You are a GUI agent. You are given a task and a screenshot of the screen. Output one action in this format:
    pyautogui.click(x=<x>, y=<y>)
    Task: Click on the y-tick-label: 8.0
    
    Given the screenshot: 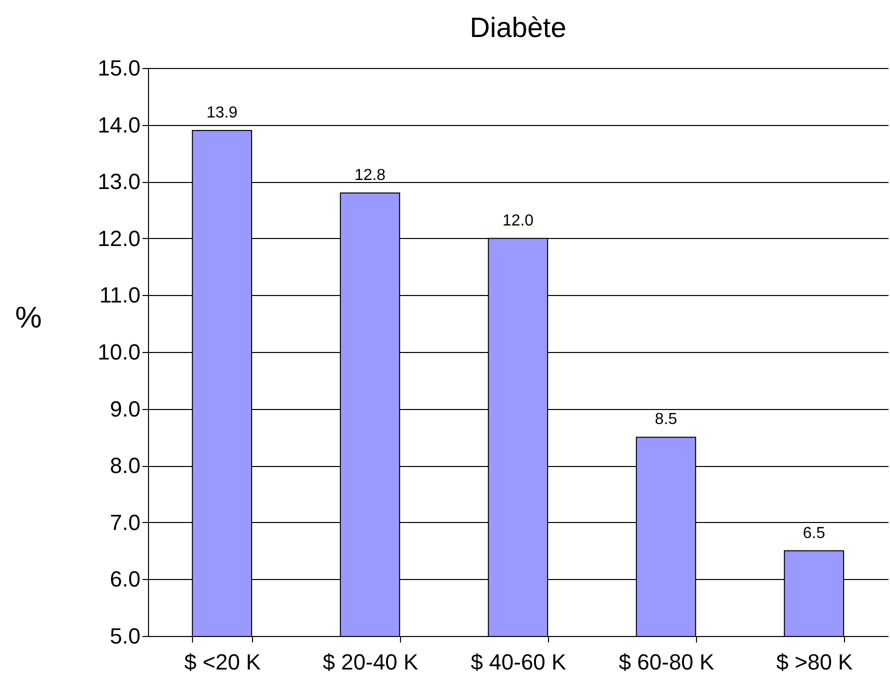 What is the action you would take?
    pyautogui.click(x=125, y=465)
    